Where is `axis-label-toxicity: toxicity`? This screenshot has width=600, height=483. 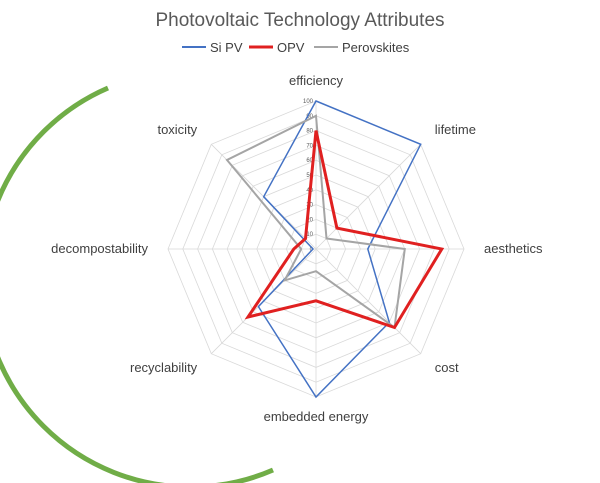 axis-label-toxicity: toxicity is located at coordinates (177, 129).